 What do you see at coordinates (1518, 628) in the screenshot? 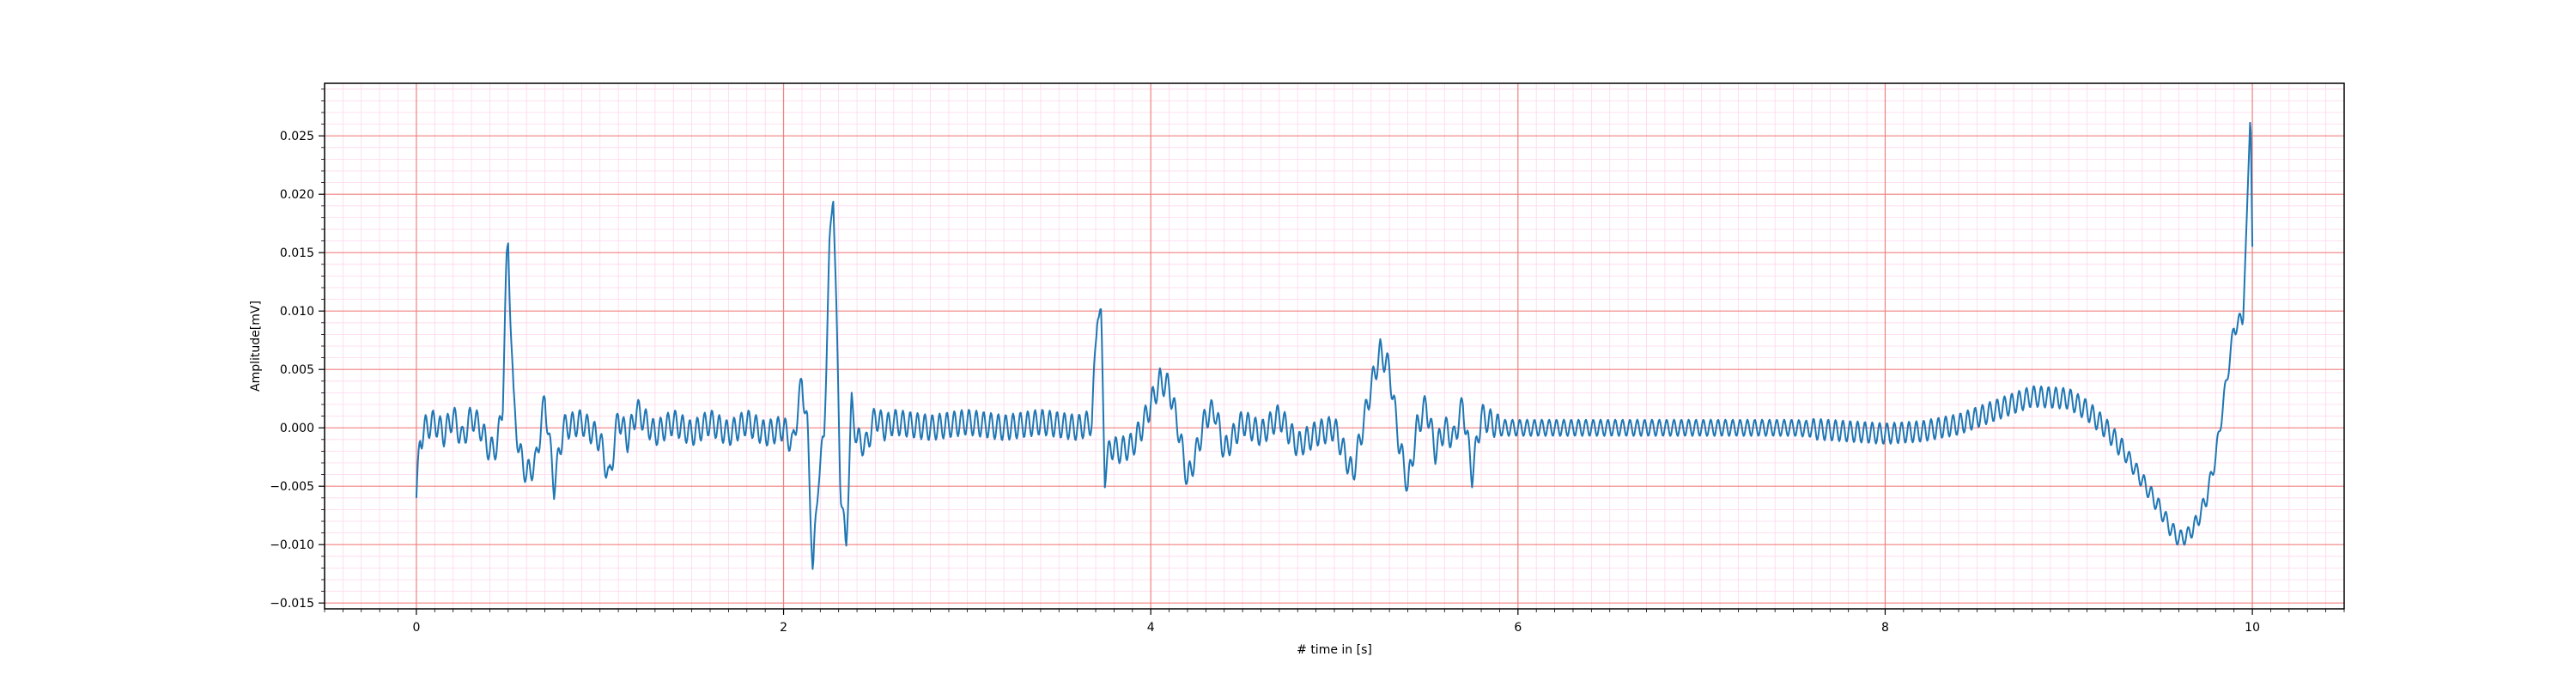
I see `x-tick-label: 6` at bounding box center [1518, 628].